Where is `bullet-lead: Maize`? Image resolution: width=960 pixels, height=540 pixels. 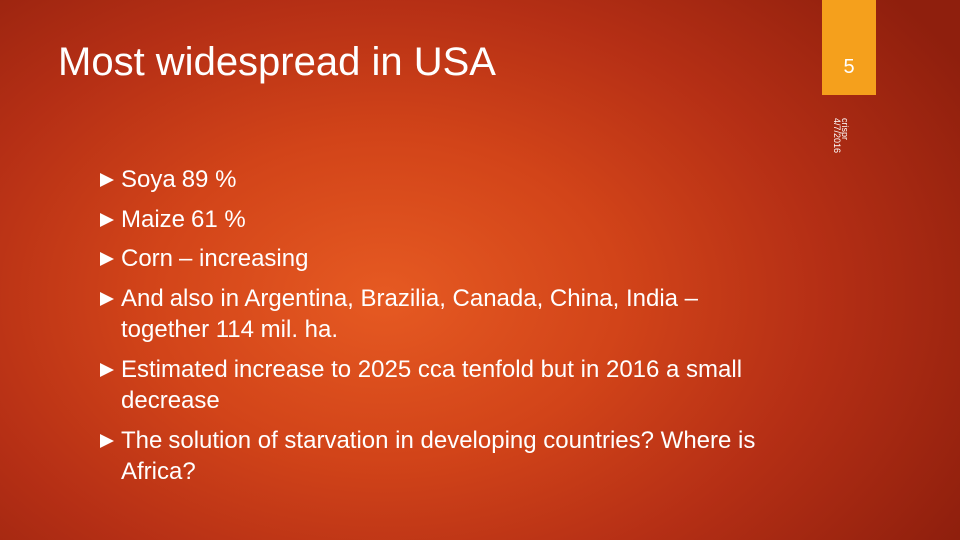
bullet-lead: Maize is located at coordinates (153, 219).